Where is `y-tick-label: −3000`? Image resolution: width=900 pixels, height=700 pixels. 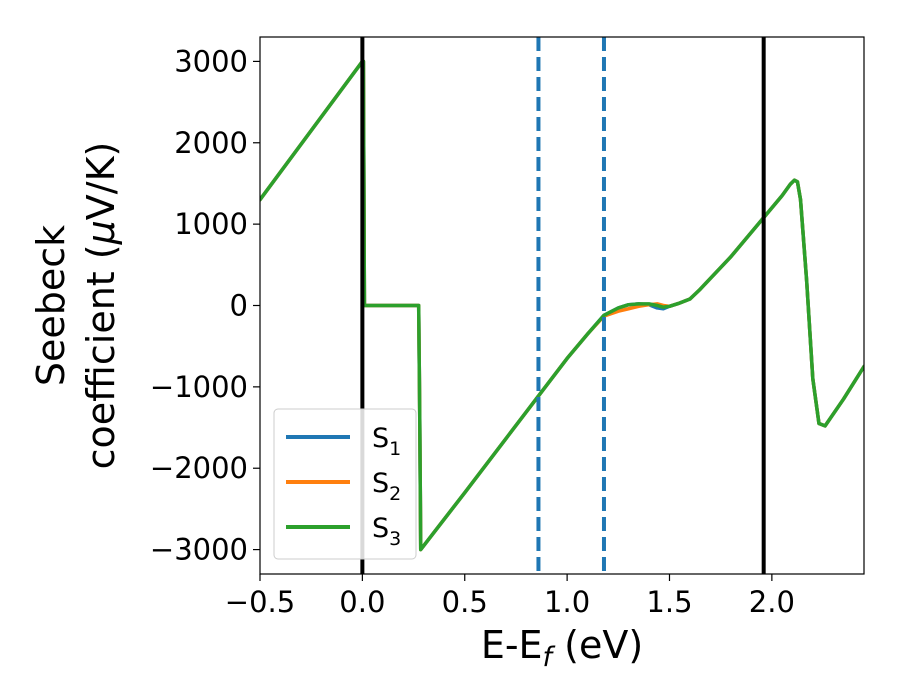 y-tick-label: −3000 is located at coordinates (199, 550).